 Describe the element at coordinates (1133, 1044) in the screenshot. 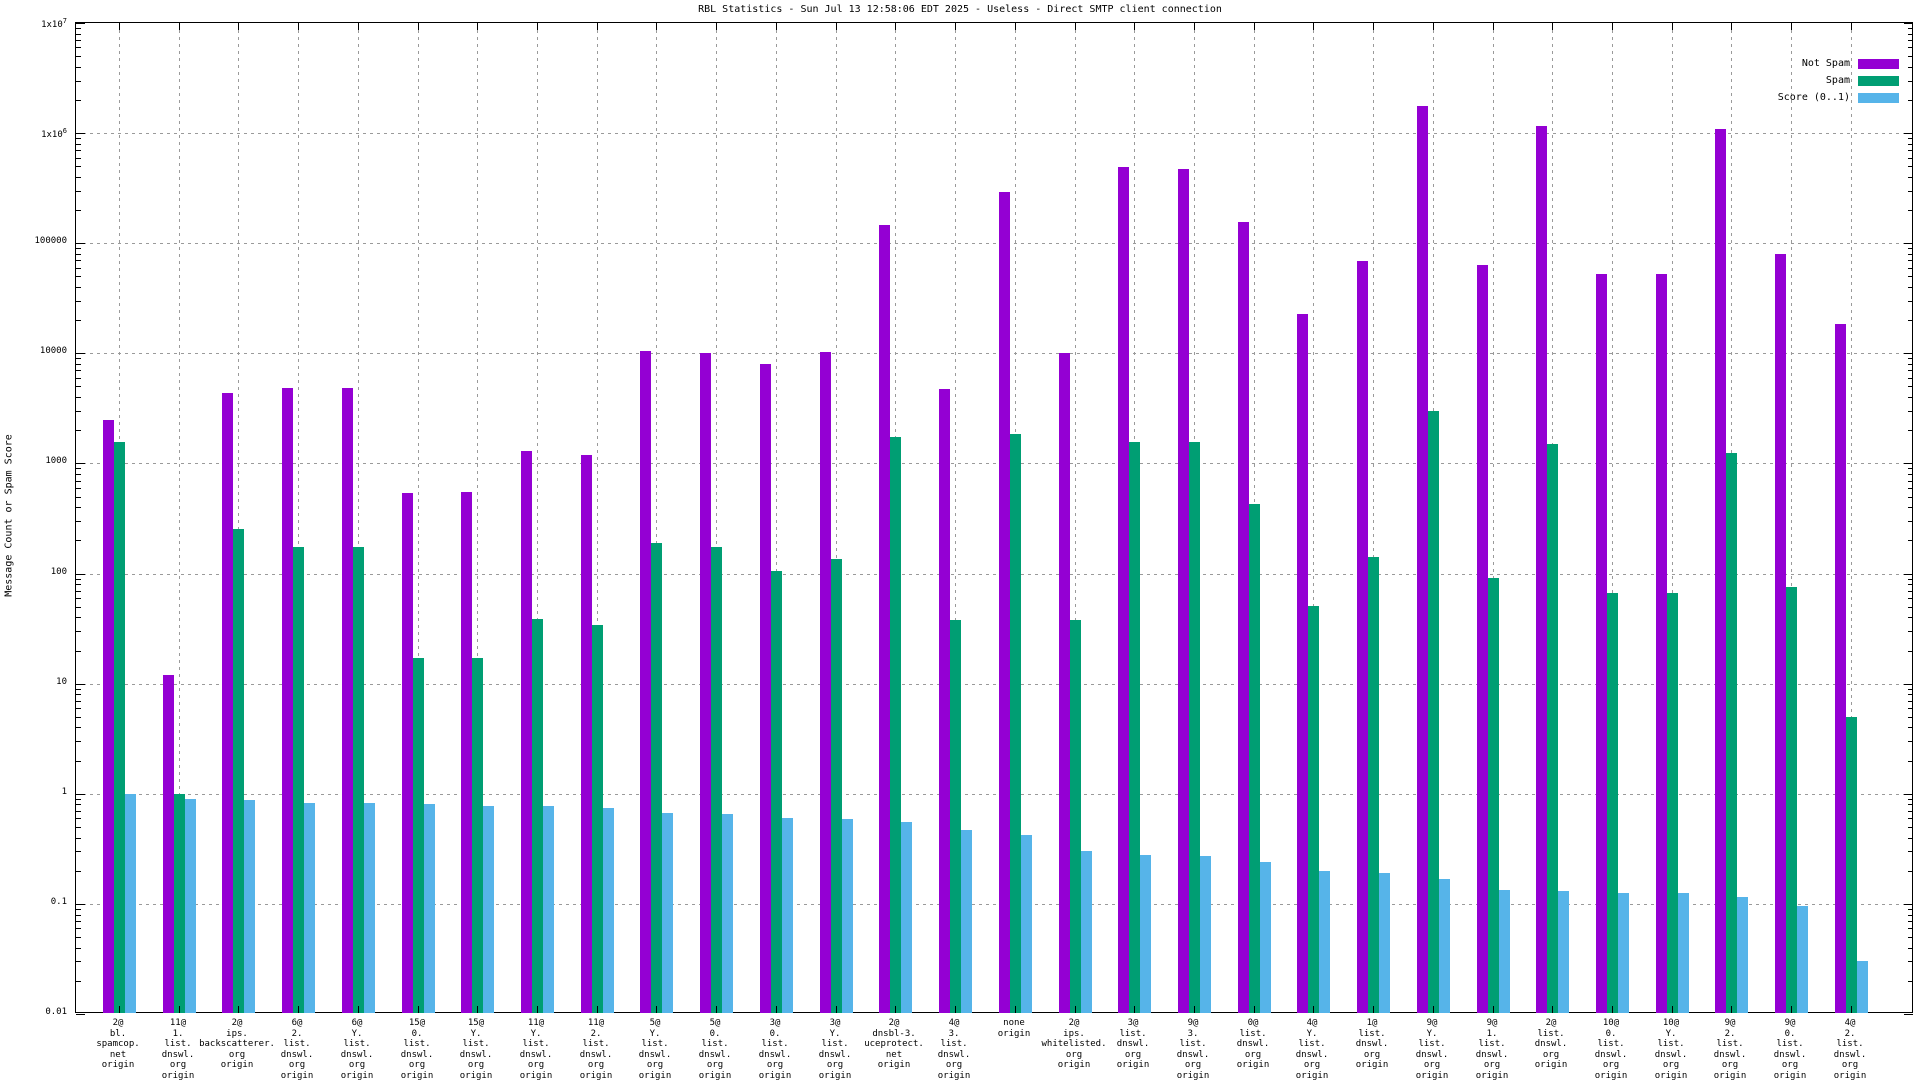

I see `x-tick-label: 3@ list. dnswl. org origin` at that location.